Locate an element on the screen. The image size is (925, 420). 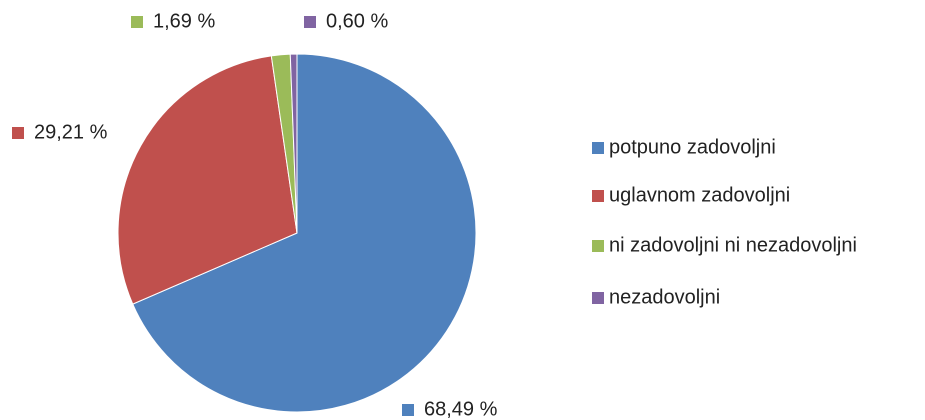
data-label: 1,69 % is located at coordinates (184, 21).